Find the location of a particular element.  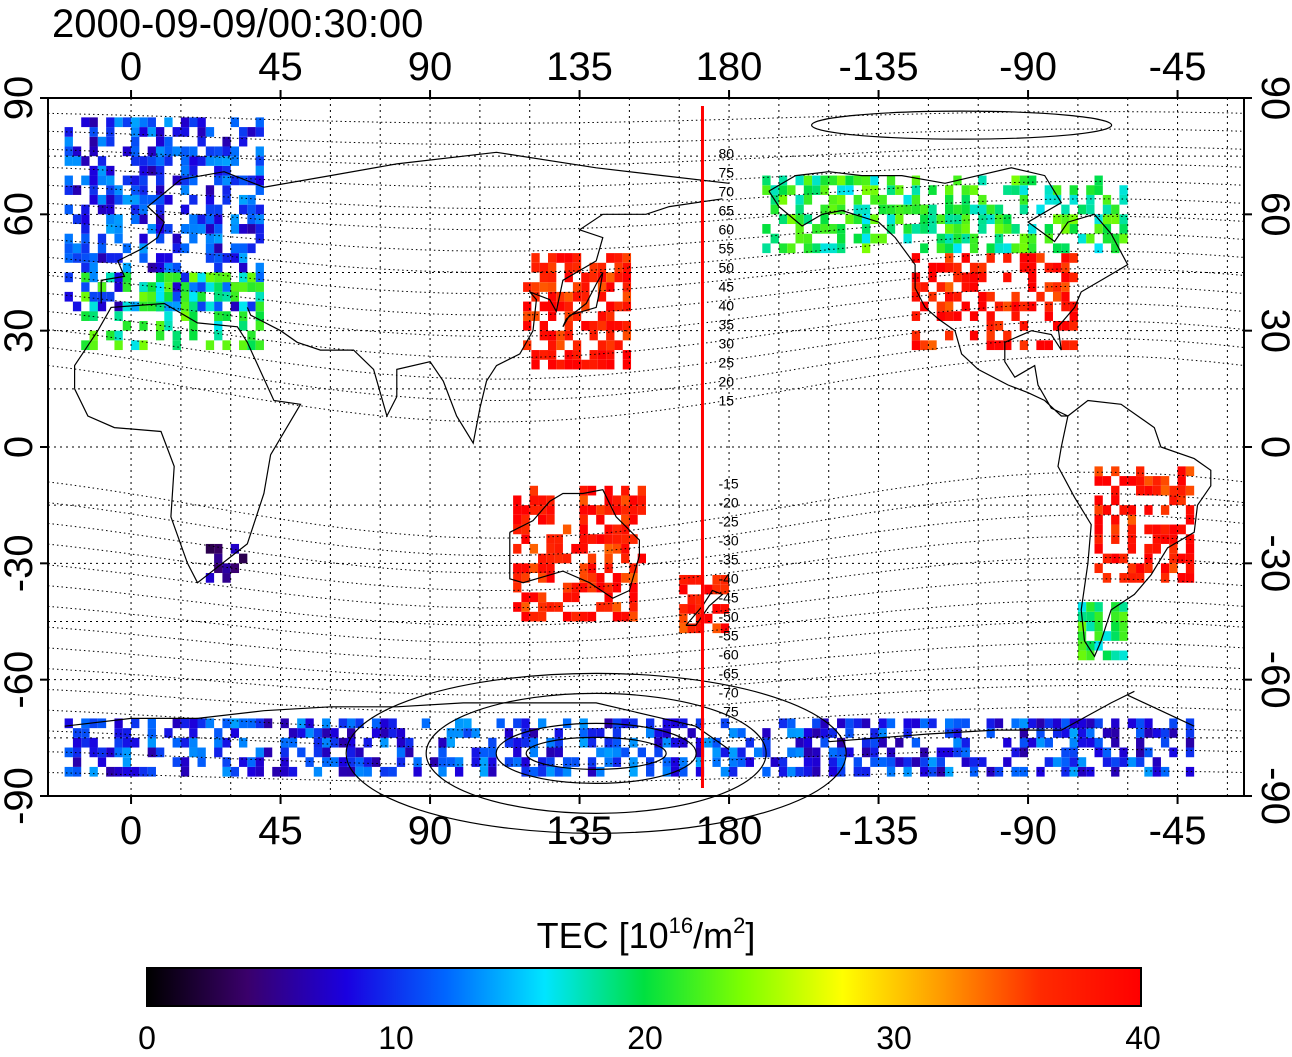

lat-label-right: 90 is located at coordinates (1272, 98).